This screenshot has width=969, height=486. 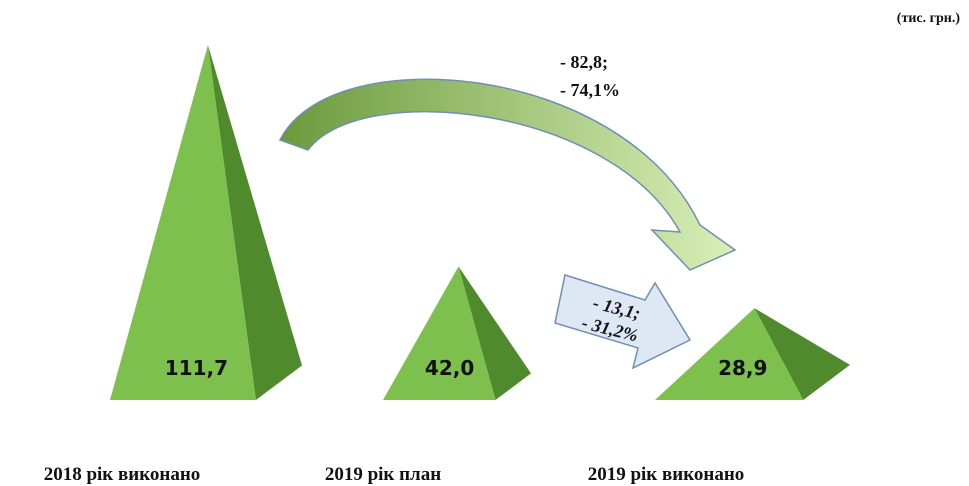 I want to click on unit-label: (тис. грн.), so click(x=929, y=18).